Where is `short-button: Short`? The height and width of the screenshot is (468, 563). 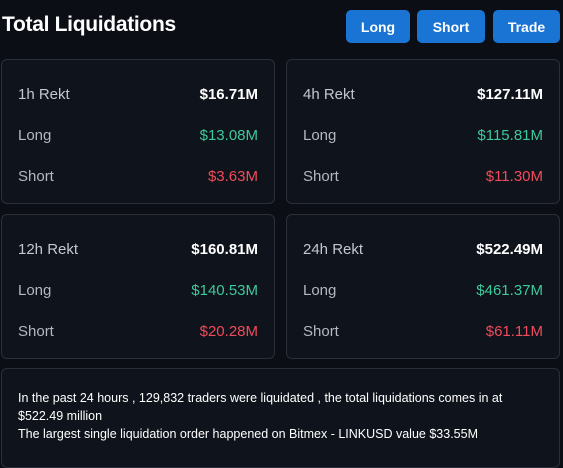
short-button: Short is located at coordinates (451, 26).